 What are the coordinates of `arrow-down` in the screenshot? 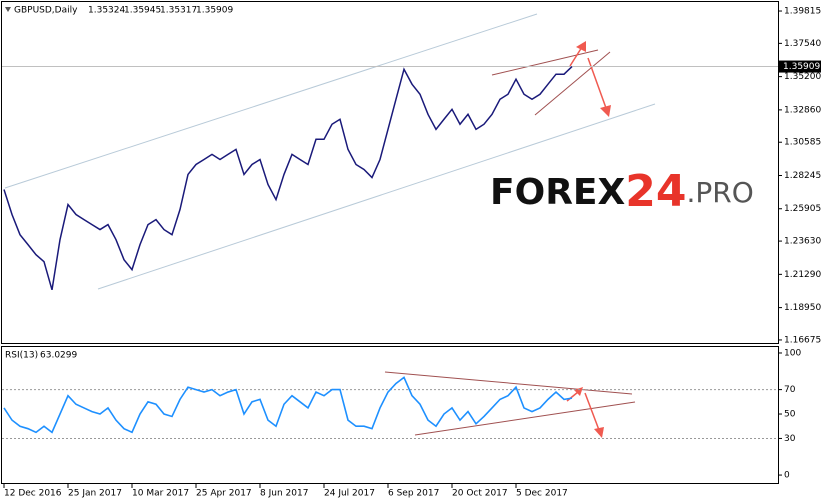 It's located at (592, 411).